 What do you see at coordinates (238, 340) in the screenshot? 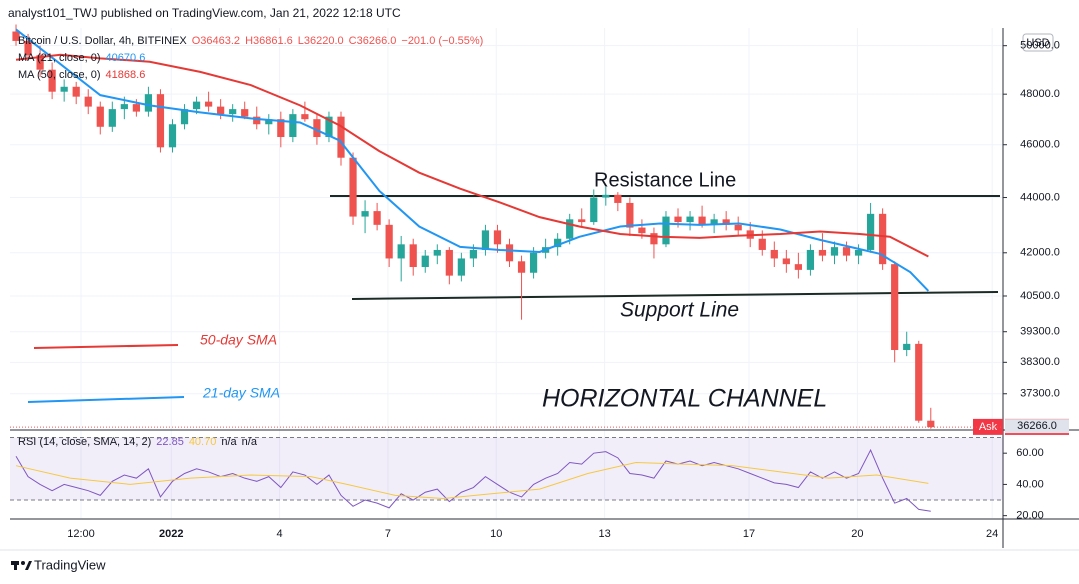
I see `sma50-label: 50-day SMA` at bounding box center [238, 340].